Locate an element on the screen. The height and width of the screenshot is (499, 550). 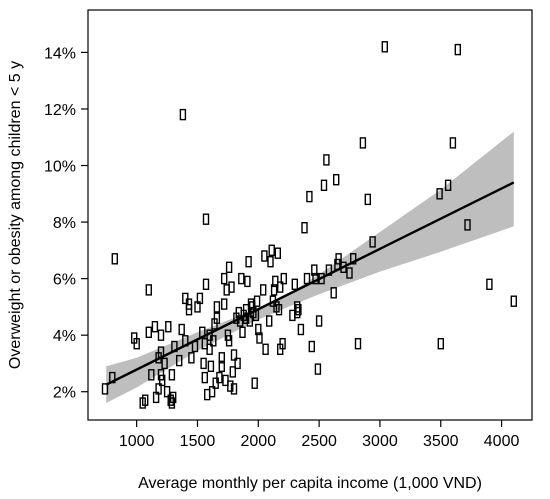
y-tick-label: 8% is located at coordinates (64, 223).